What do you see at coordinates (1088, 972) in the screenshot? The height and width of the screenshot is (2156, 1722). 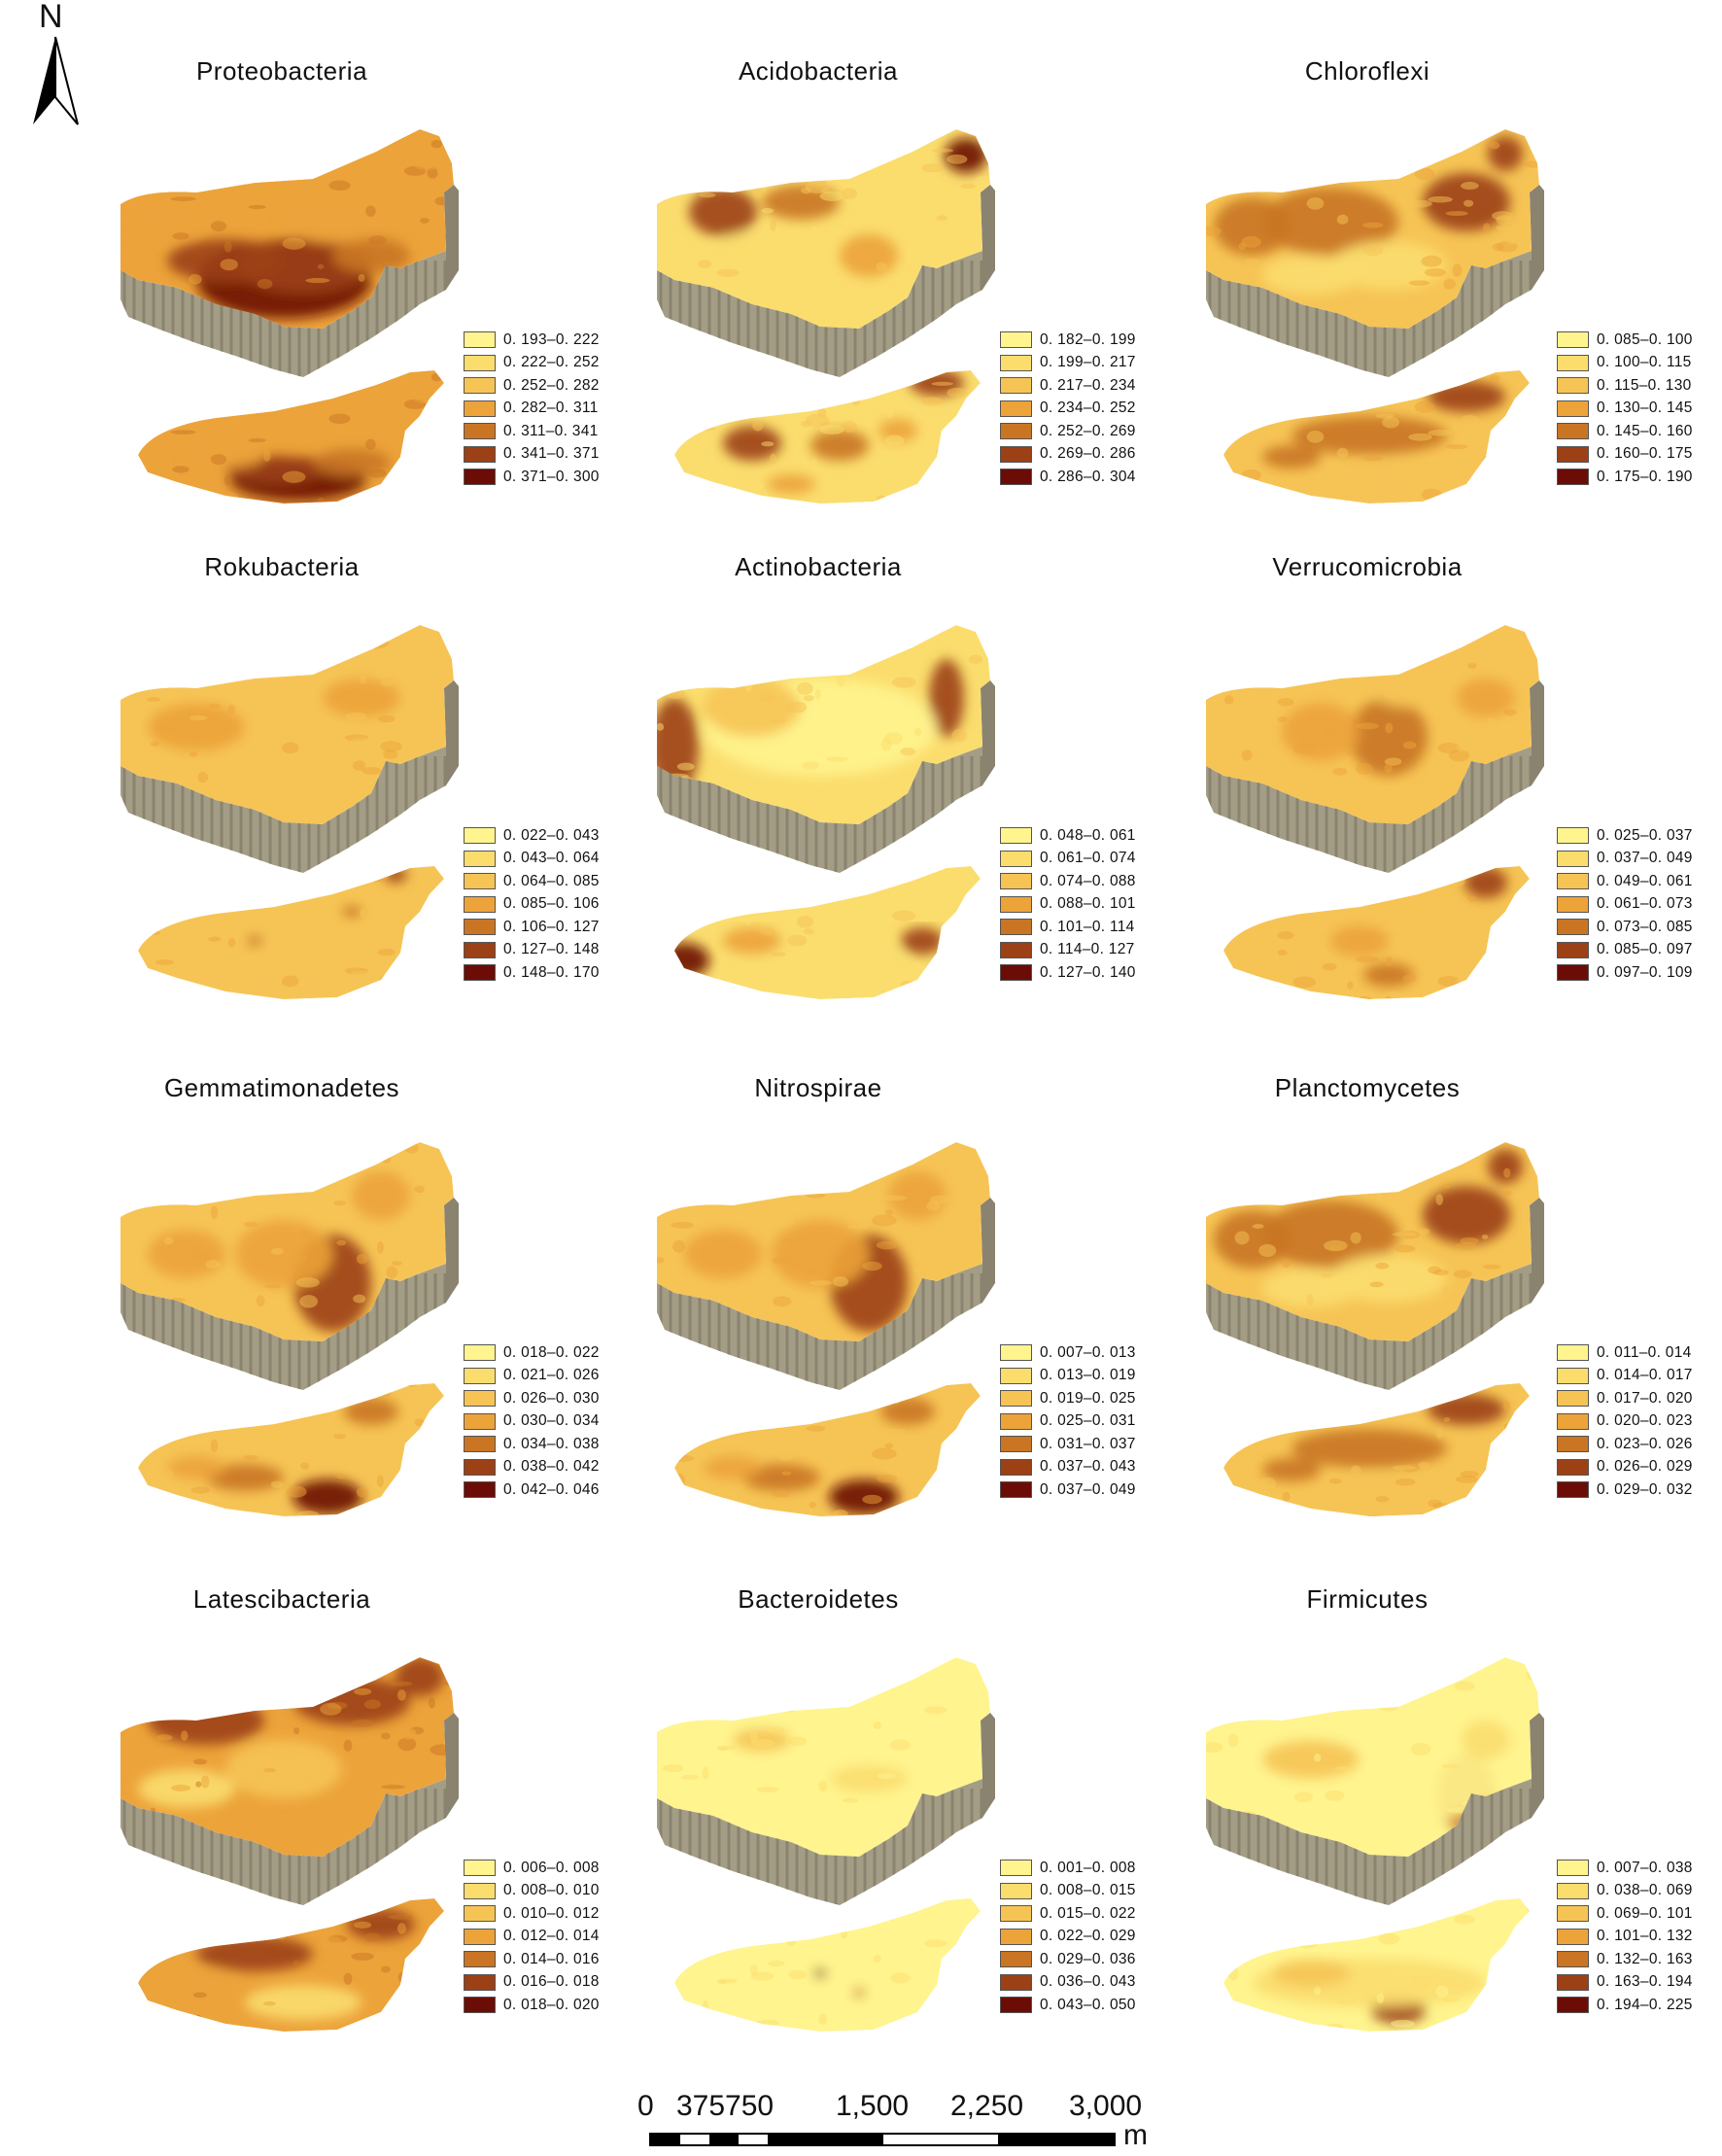 I see `legend-label: 0. 127–0. 140` at bounding box center [1088, 972].